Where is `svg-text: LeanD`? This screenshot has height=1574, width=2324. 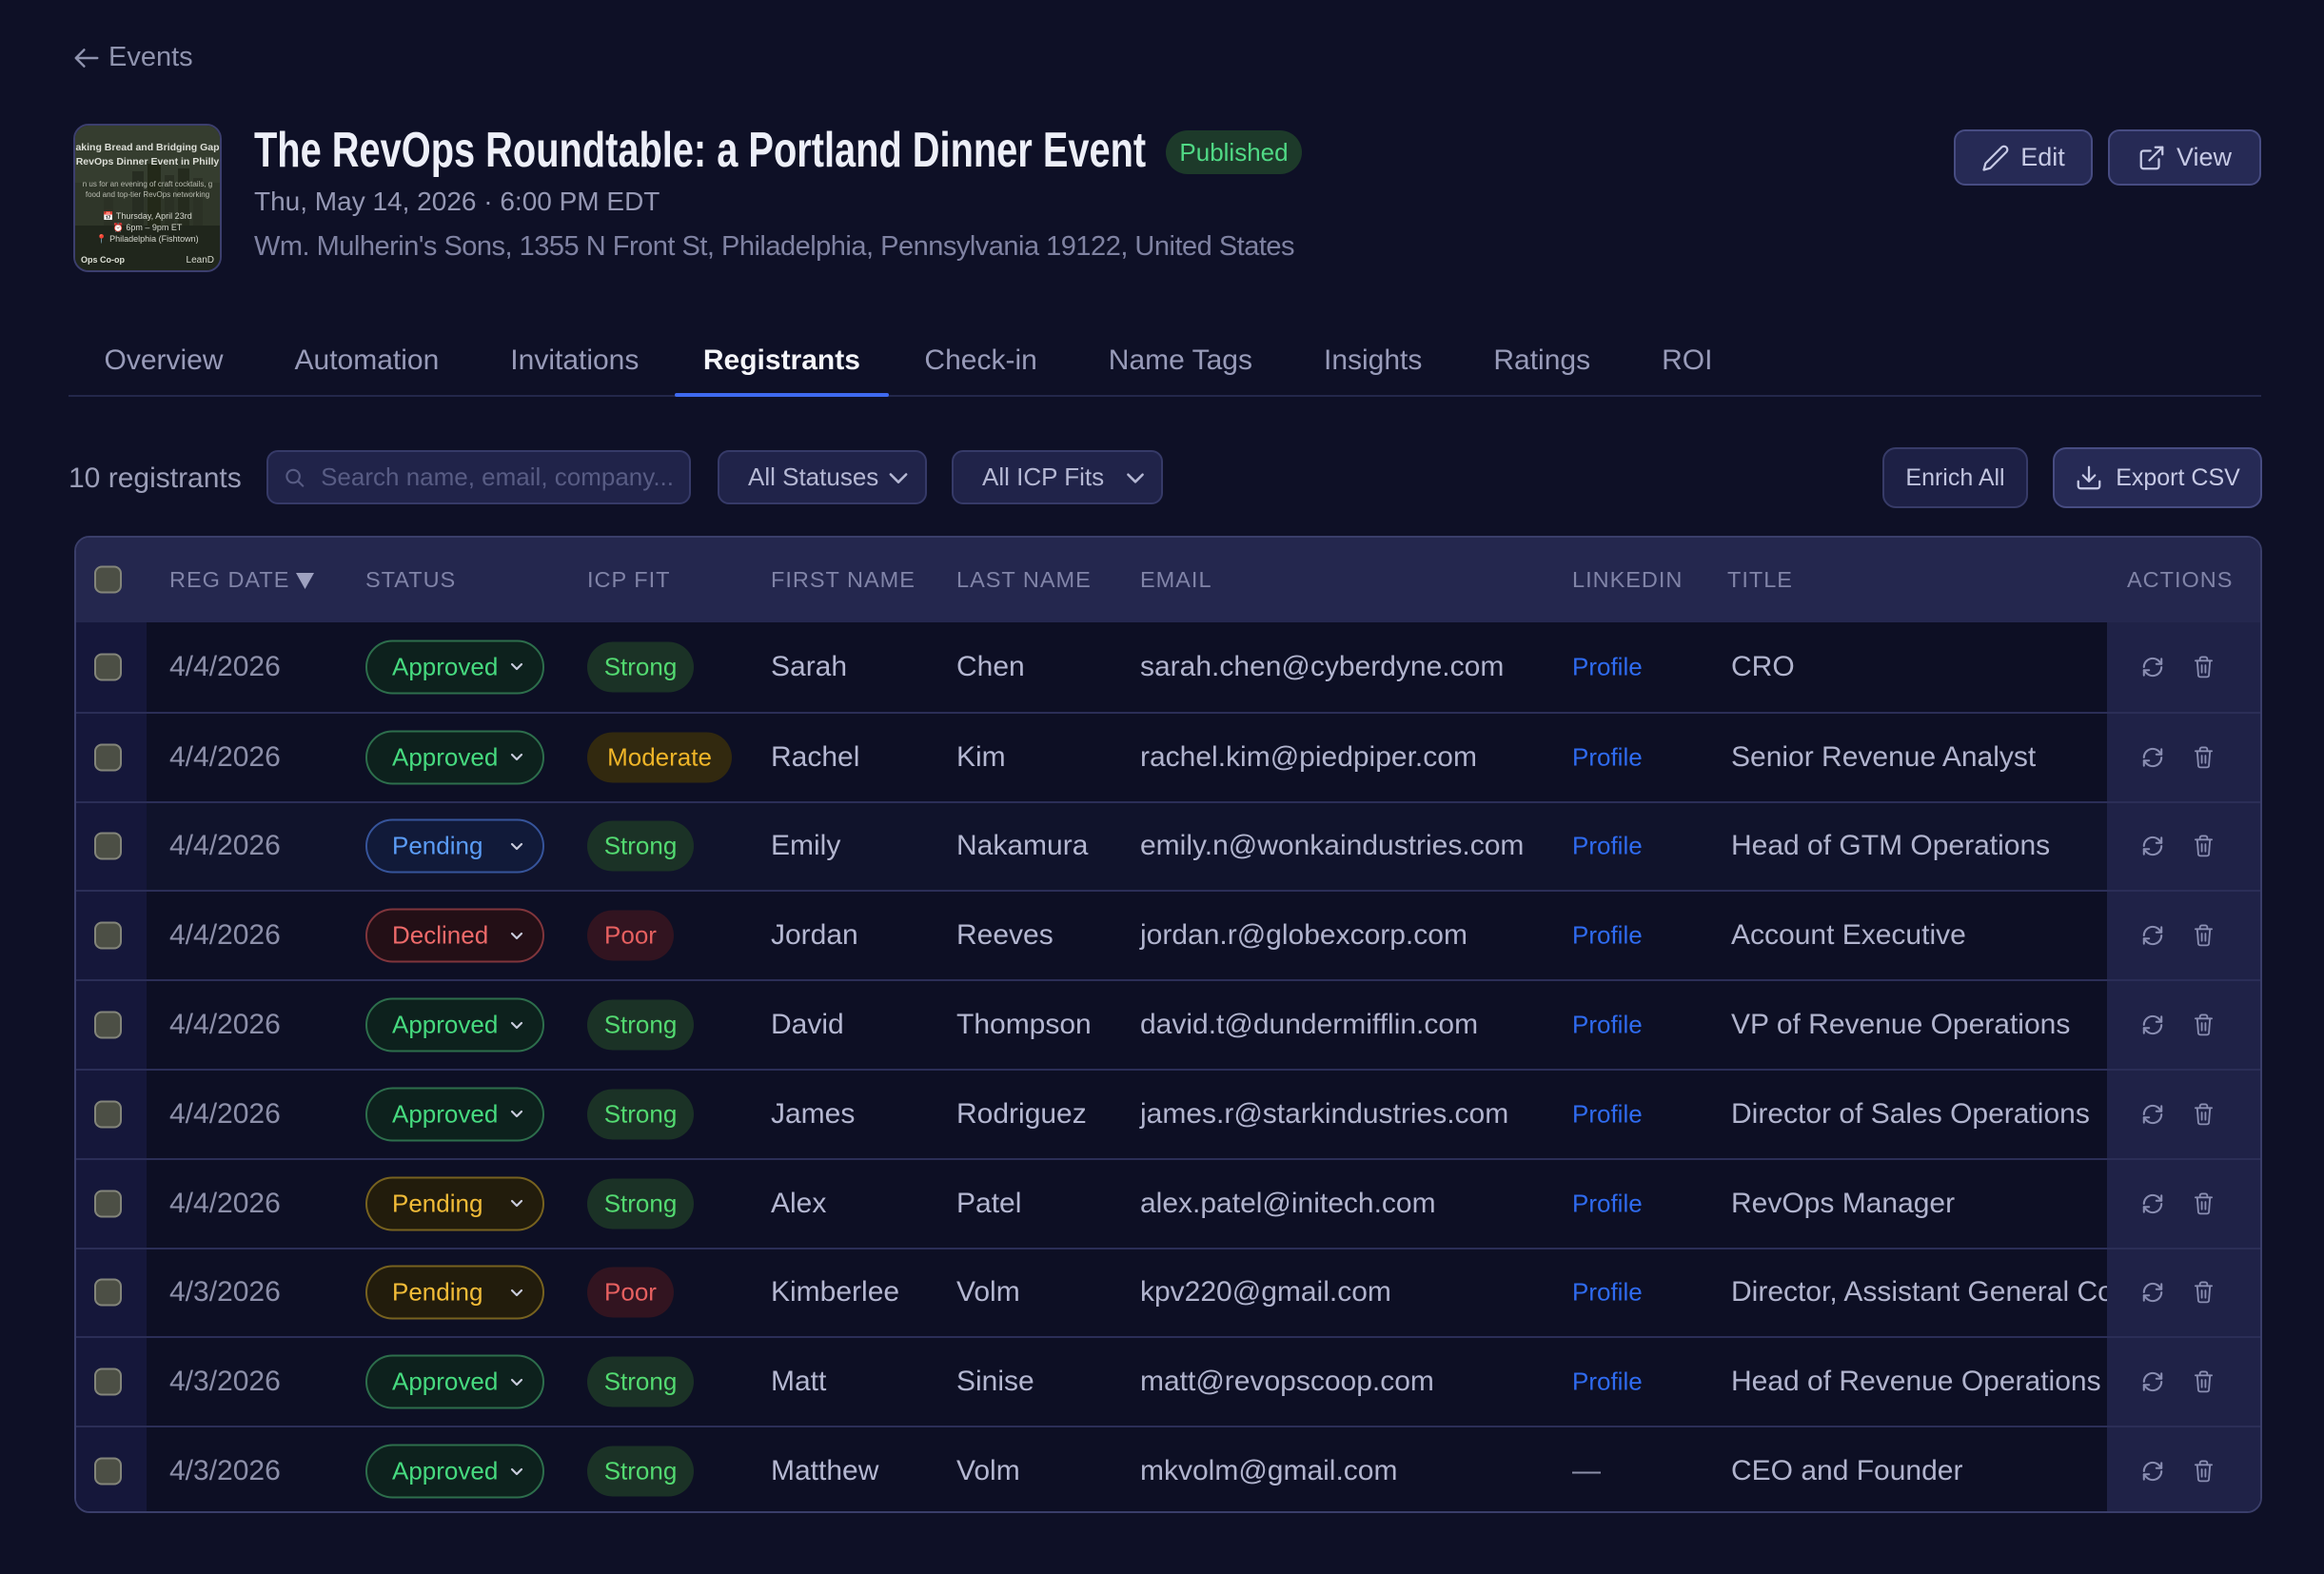 svg-text: LeanD is located at coordinates (200, 260).